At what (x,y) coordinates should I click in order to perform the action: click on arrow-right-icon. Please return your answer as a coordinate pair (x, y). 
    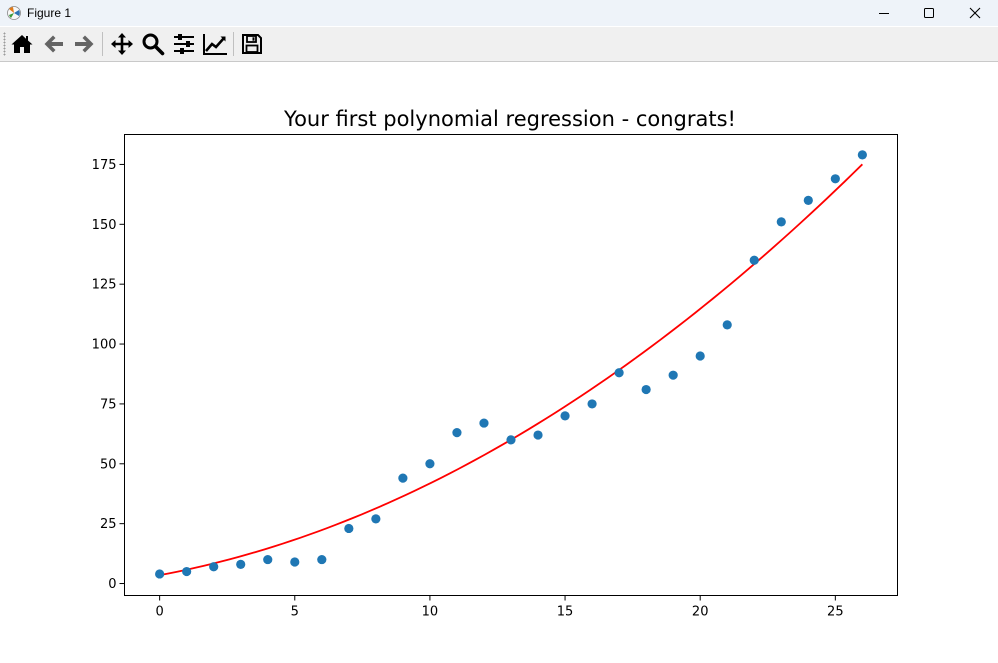
    Looking at the image, I should click on (84, 44).